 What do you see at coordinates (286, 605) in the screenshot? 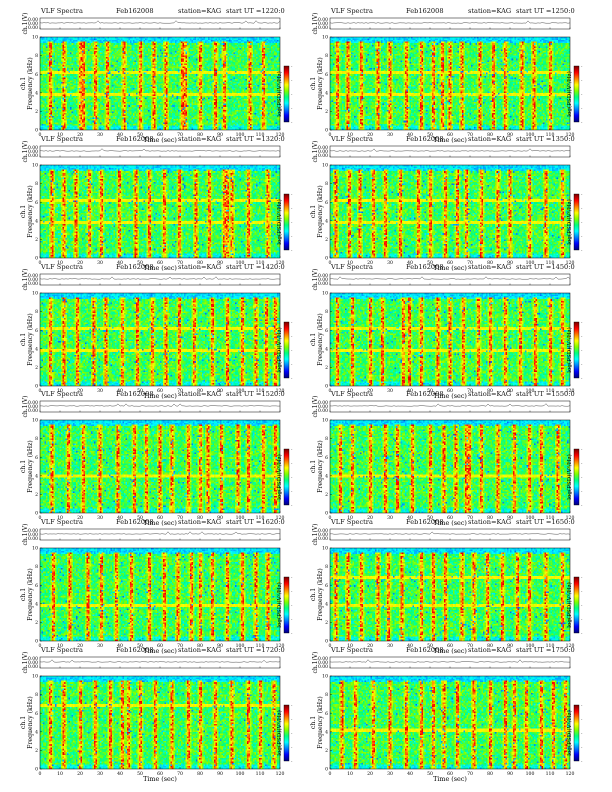
I see `colorbar-frame` at bounding box center [286, 605].